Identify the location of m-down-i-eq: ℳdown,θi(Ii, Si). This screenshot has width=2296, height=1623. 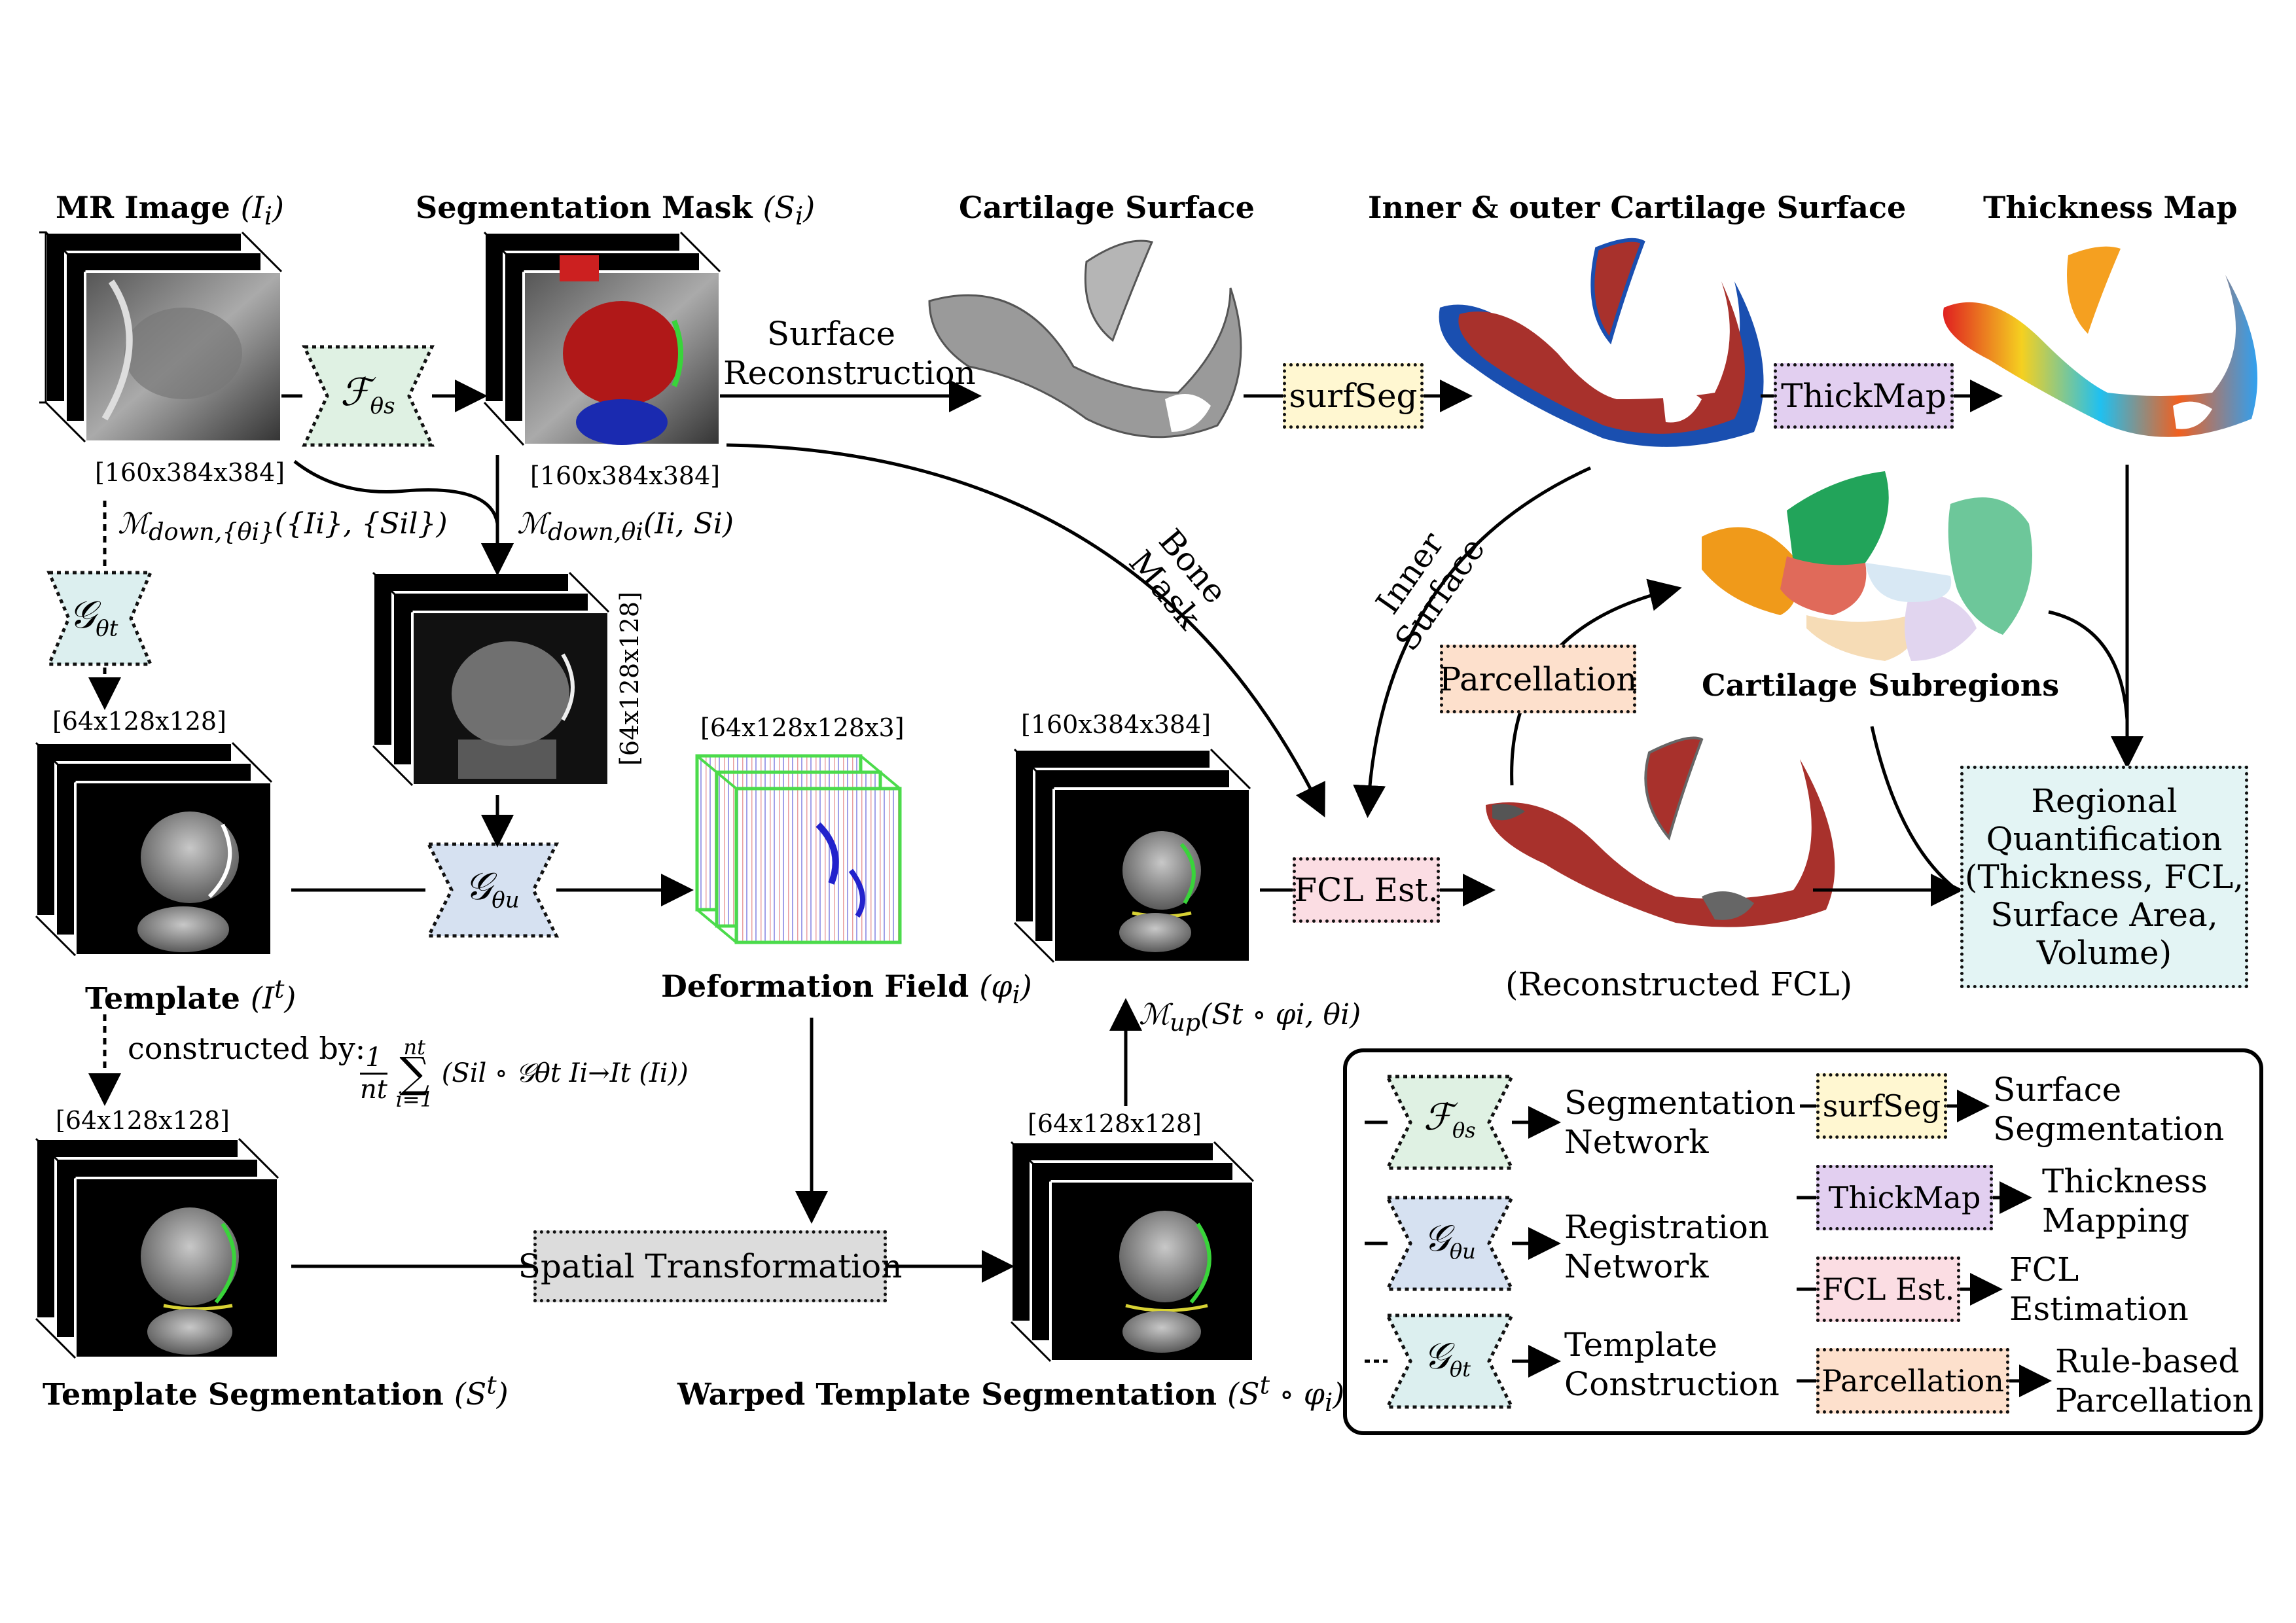
(625, 526).